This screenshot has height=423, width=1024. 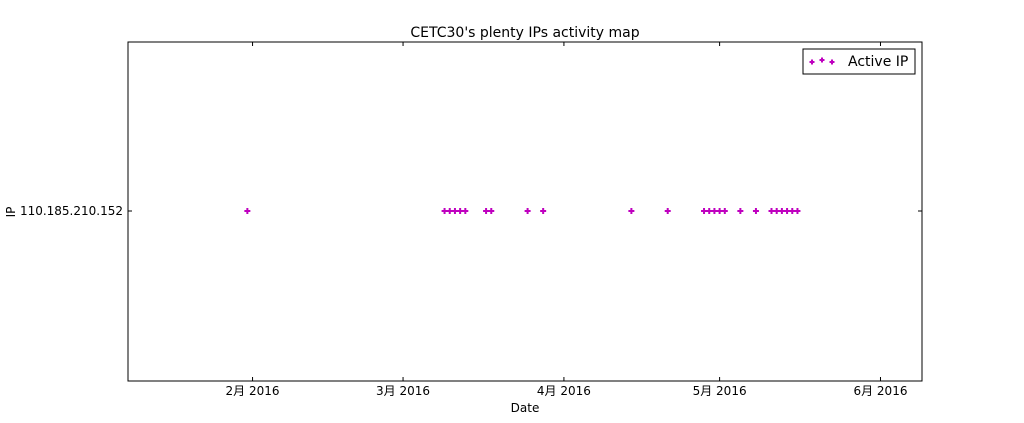 I want to click on data-points, so click(x=522, y=211).